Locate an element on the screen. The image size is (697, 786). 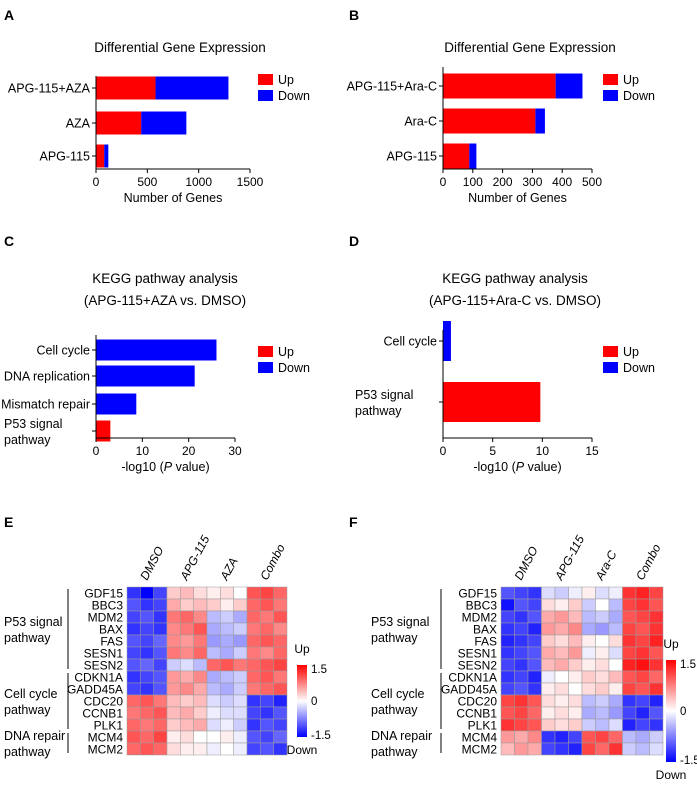
x-tick-label: 0 is located at coordinates (96, 182).